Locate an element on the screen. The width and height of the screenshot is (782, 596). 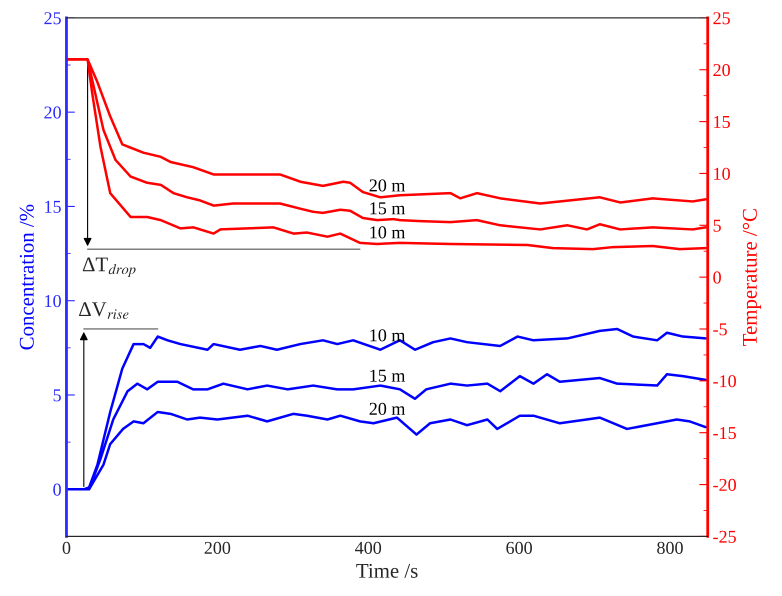
x-tick-label: 200 is located at coordinates (217, 548).